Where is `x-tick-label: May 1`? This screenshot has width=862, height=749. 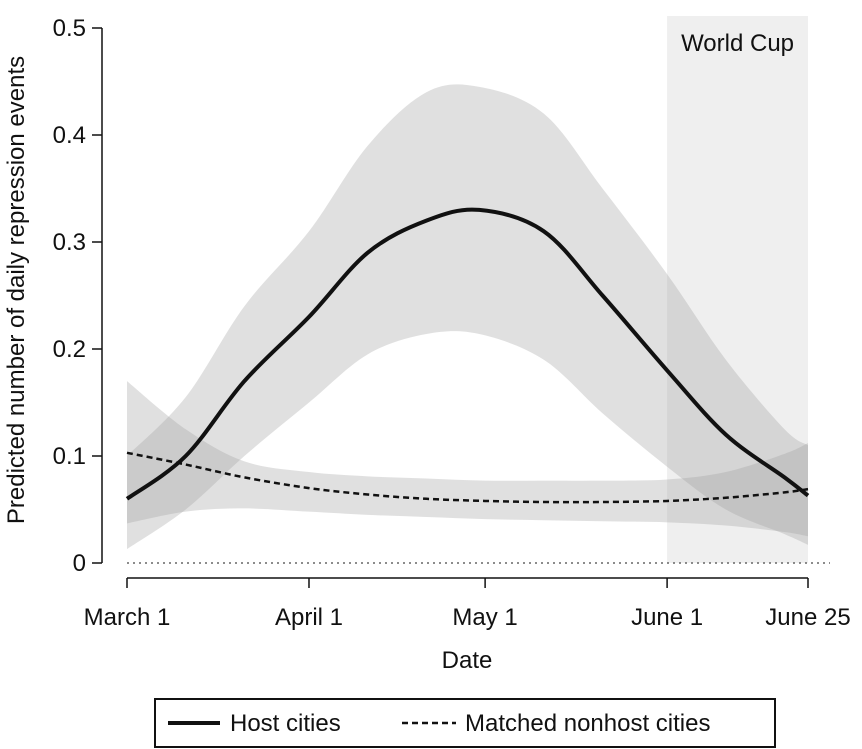
x-tick-label: May 1 is located at coordinates (484, 617).